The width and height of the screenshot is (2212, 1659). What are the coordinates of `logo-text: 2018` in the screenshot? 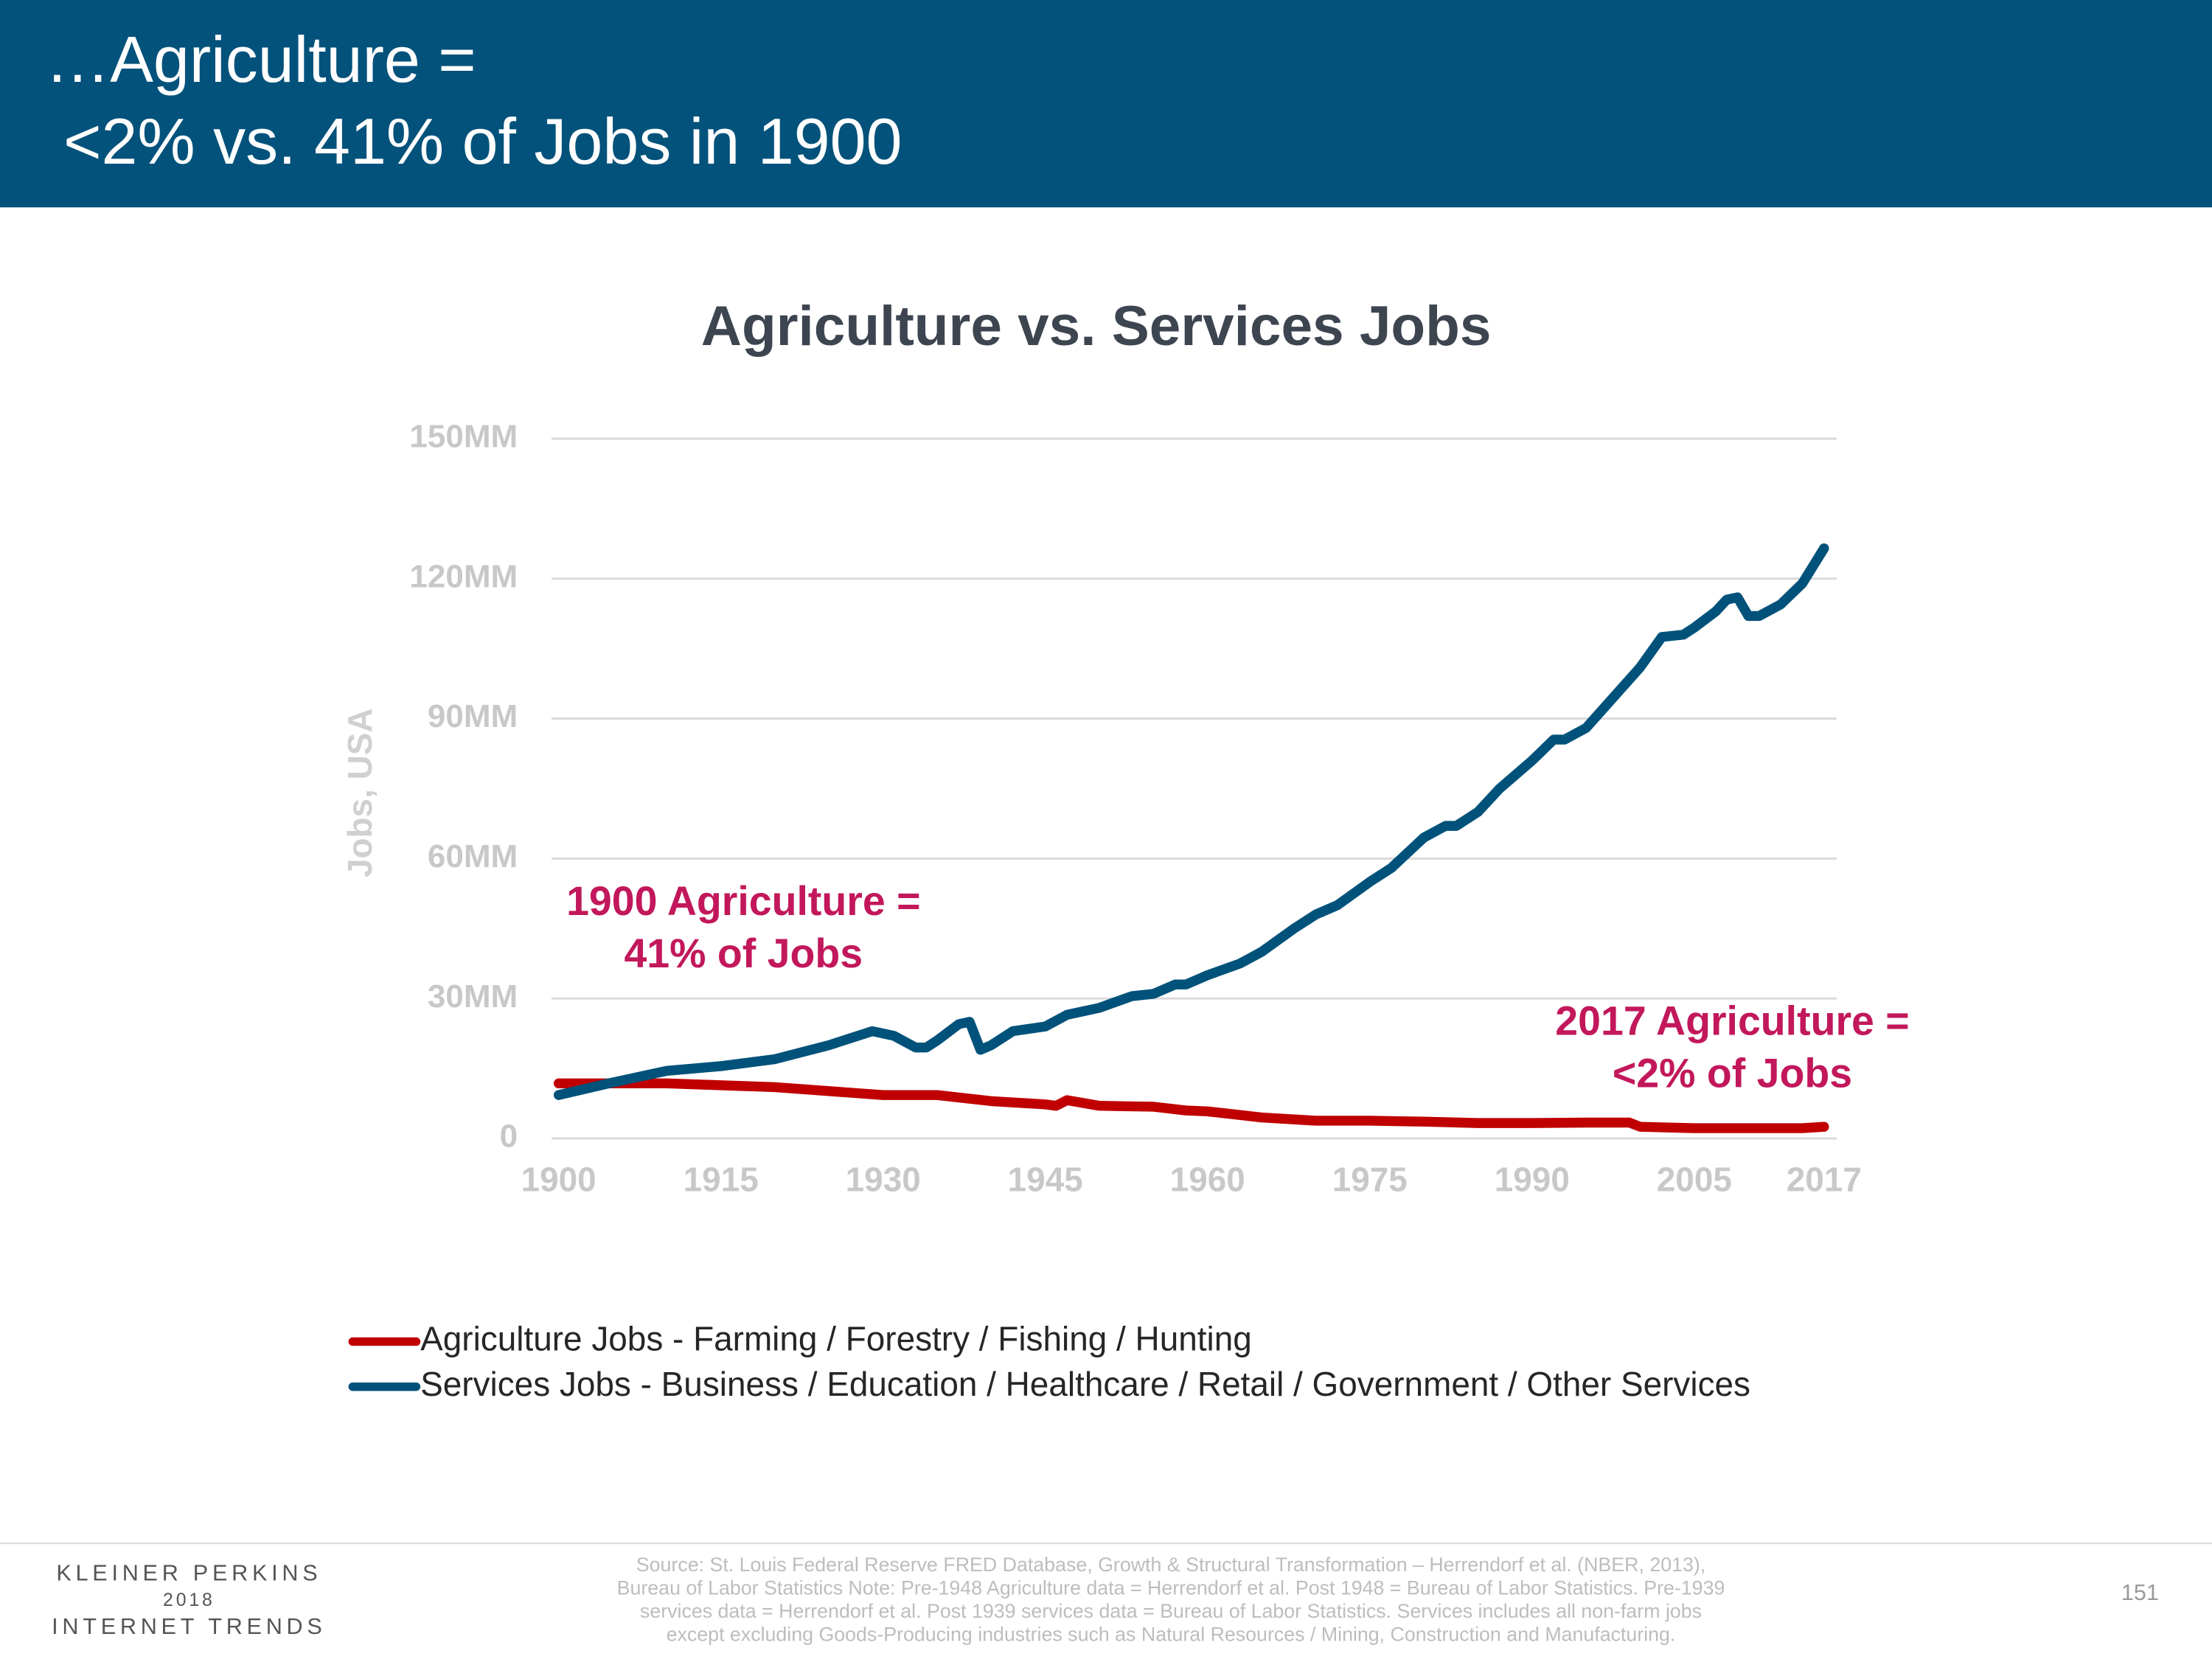 It's located at (189, 1600).